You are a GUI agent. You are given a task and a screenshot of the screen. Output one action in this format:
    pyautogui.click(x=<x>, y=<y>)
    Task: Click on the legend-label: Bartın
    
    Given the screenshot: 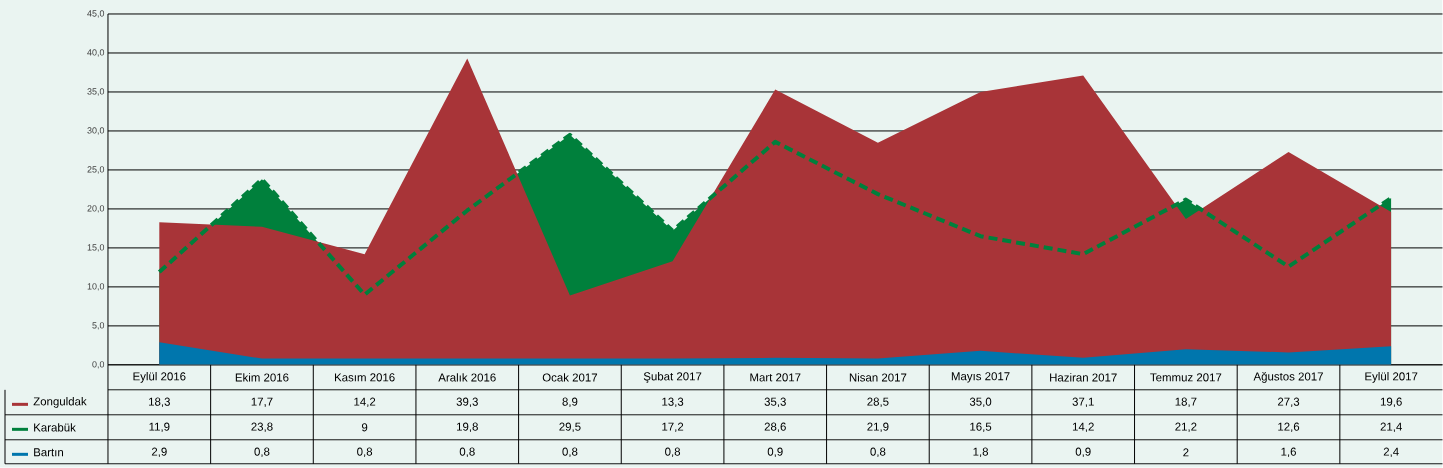 What is the action you would take?
    pyautogui.click(x=49, y=452)
    